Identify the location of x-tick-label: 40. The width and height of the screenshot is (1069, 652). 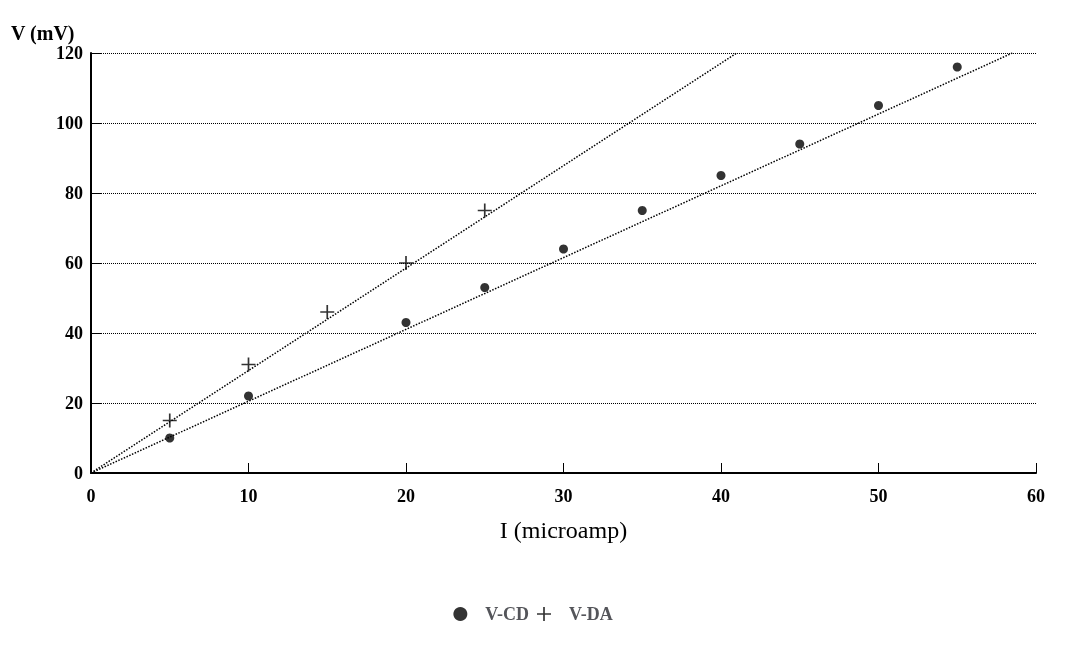
(721, 496).